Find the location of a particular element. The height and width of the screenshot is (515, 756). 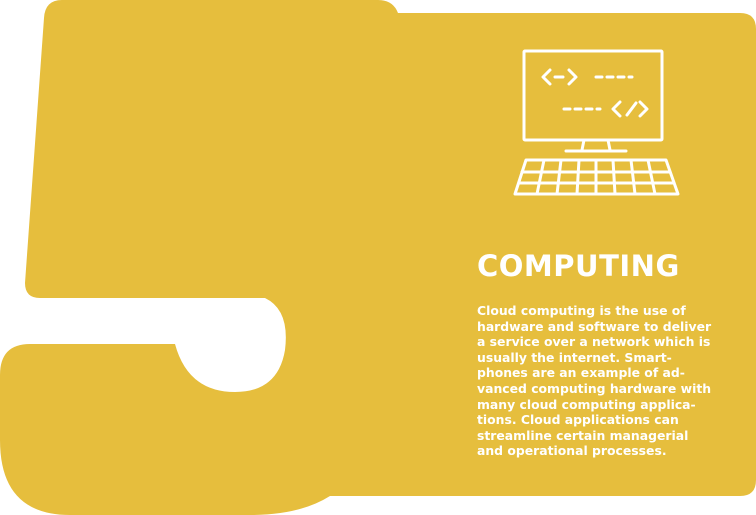

description-line: tions. Cloud applications can is located at coordinates (578, 420).